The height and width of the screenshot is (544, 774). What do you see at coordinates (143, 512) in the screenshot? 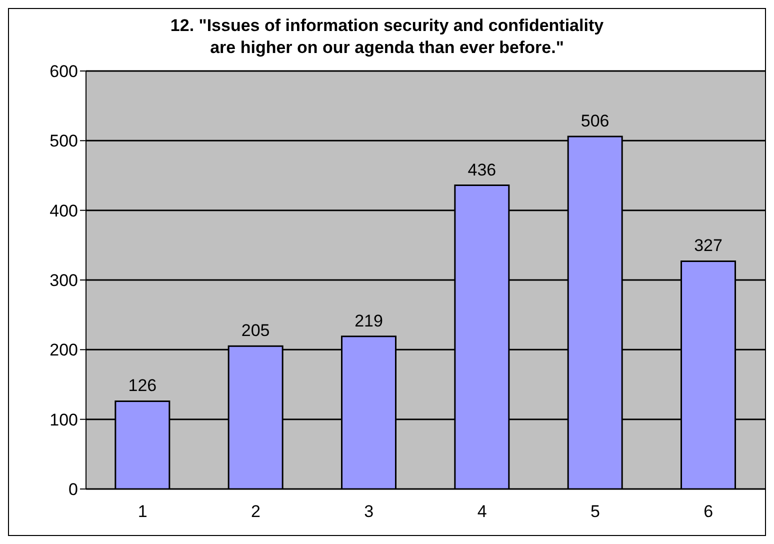
I see `x-tick-label: 1` at bounding box center [143, 512].